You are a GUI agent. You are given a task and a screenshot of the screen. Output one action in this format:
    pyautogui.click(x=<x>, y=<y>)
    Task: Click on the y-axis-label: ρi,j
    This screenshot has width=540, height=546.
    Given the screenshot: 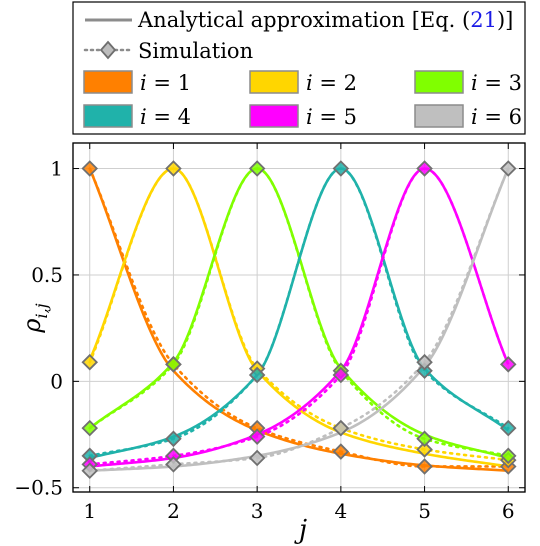 What is the action you would take?
    pyautogui.click(x=34, y=318)
    